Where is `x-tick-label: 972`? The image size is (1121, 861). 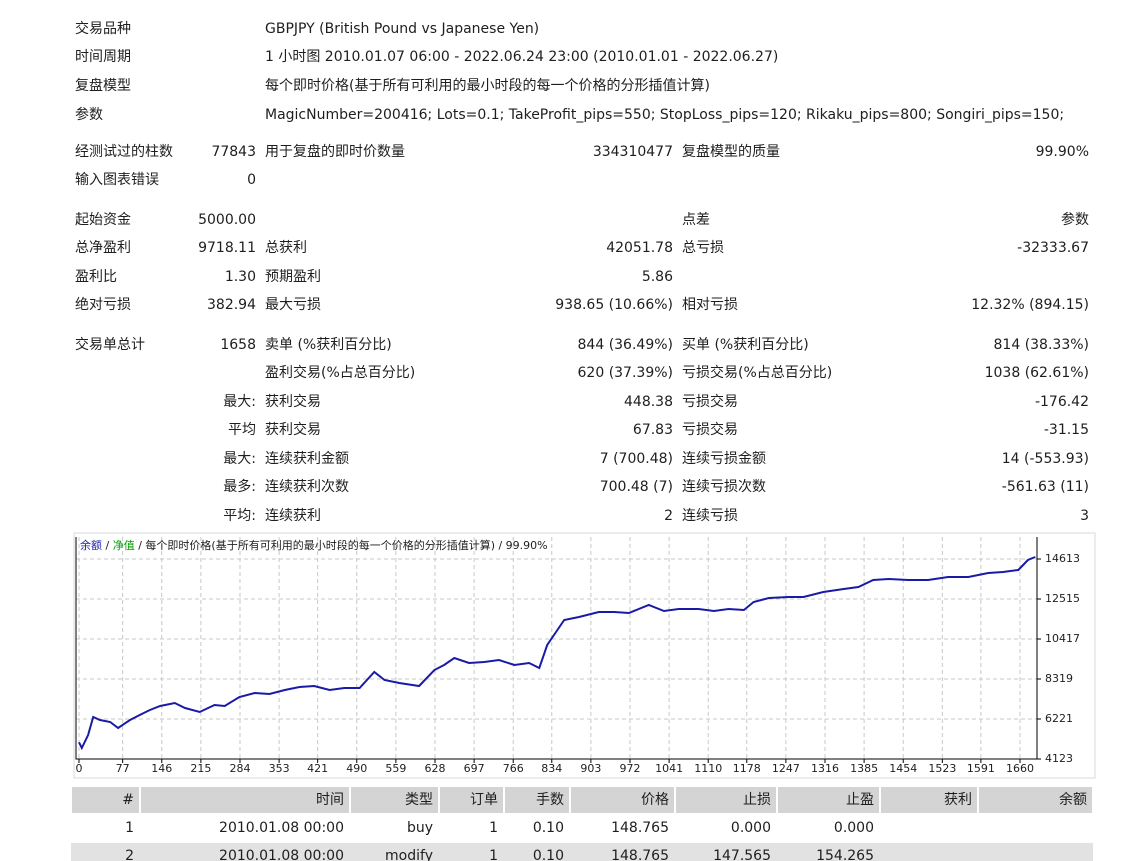 x-tick-label: 972 is located at coordinates (629, 768).